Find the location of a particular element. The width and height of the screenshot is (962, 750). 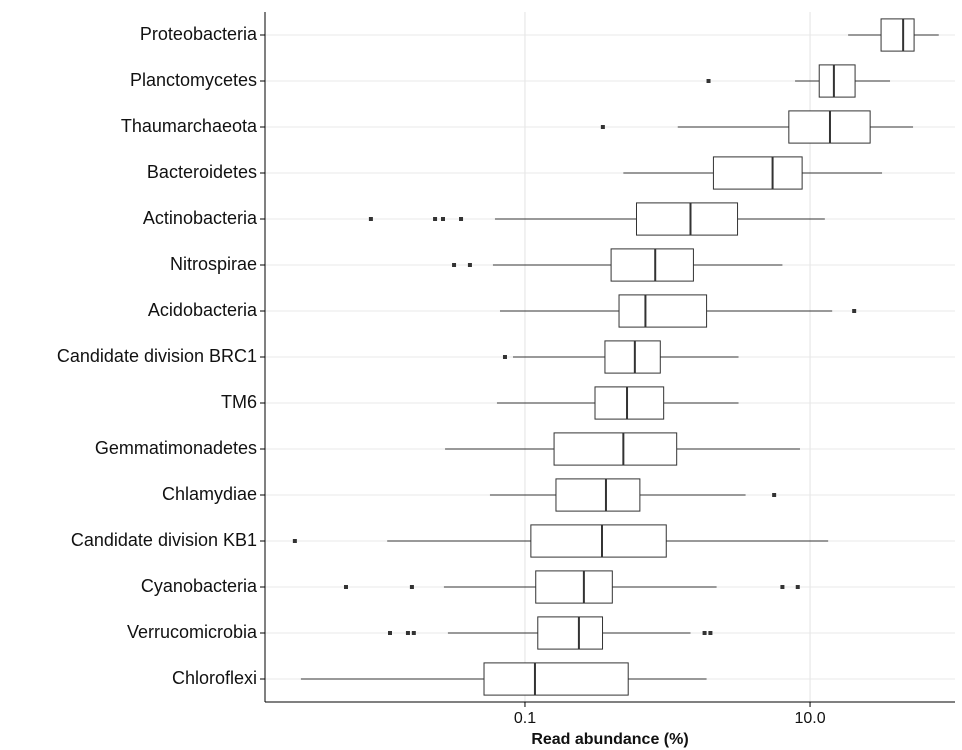

y-tick-label: Actinobacteria is located at coordinates (200, 218).